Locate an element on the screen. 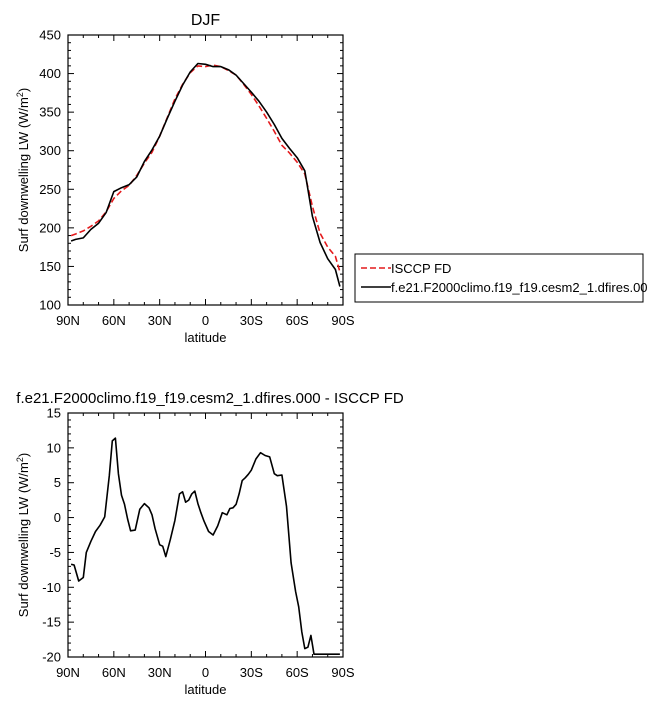  y-tick-label: 15 is located at coordinates (54, 413).